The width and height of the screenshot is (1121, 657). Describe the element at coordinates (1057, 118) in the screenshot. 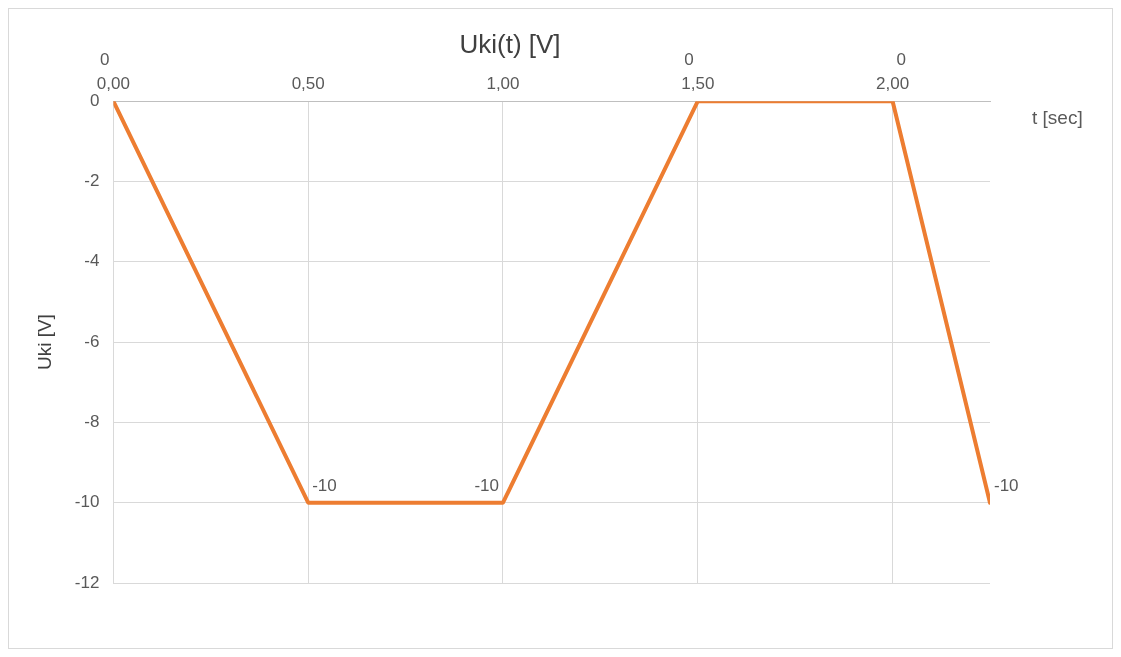

I see `x-axis-title: t [sec]` at that location.